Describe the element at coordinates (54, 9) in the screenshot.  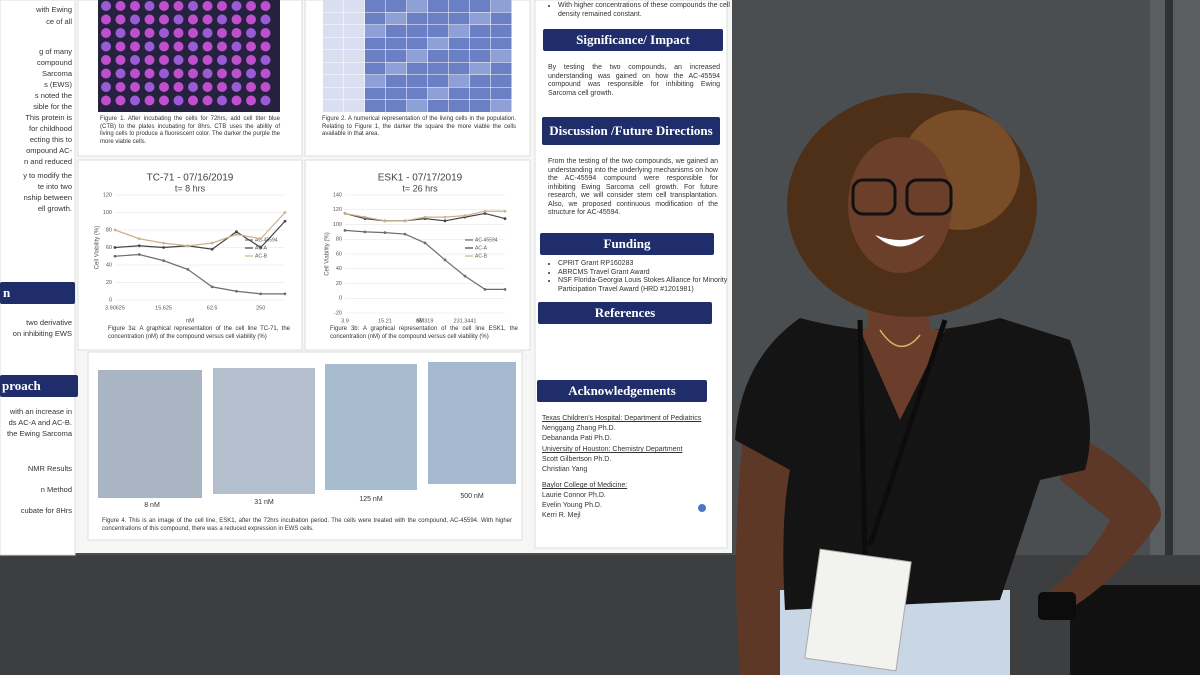
I see `text-line: with Ewing` at that location.